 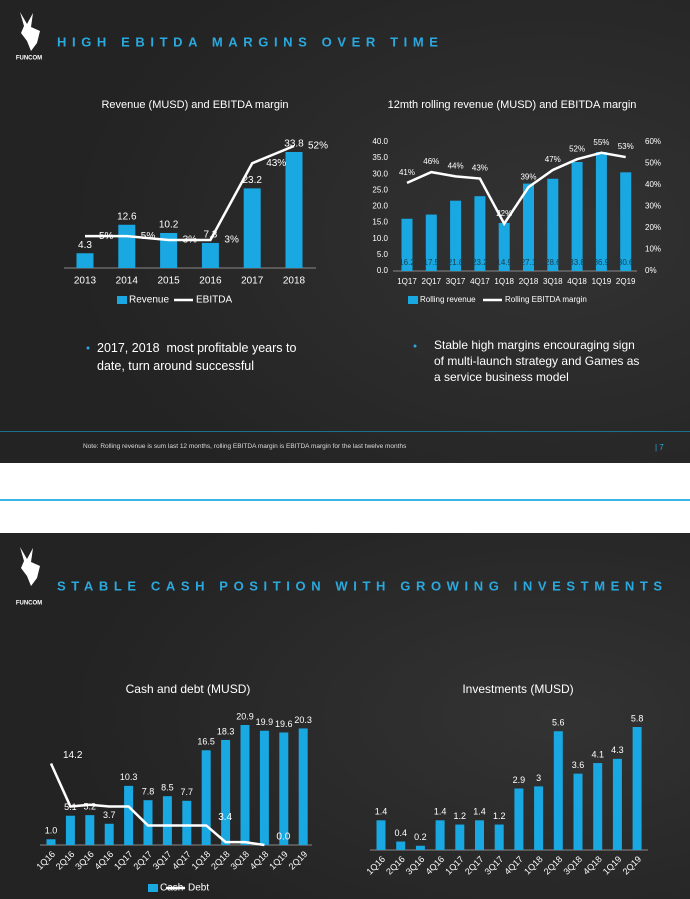 I want to click on value-label: 55%, so click(x=601, y=142).